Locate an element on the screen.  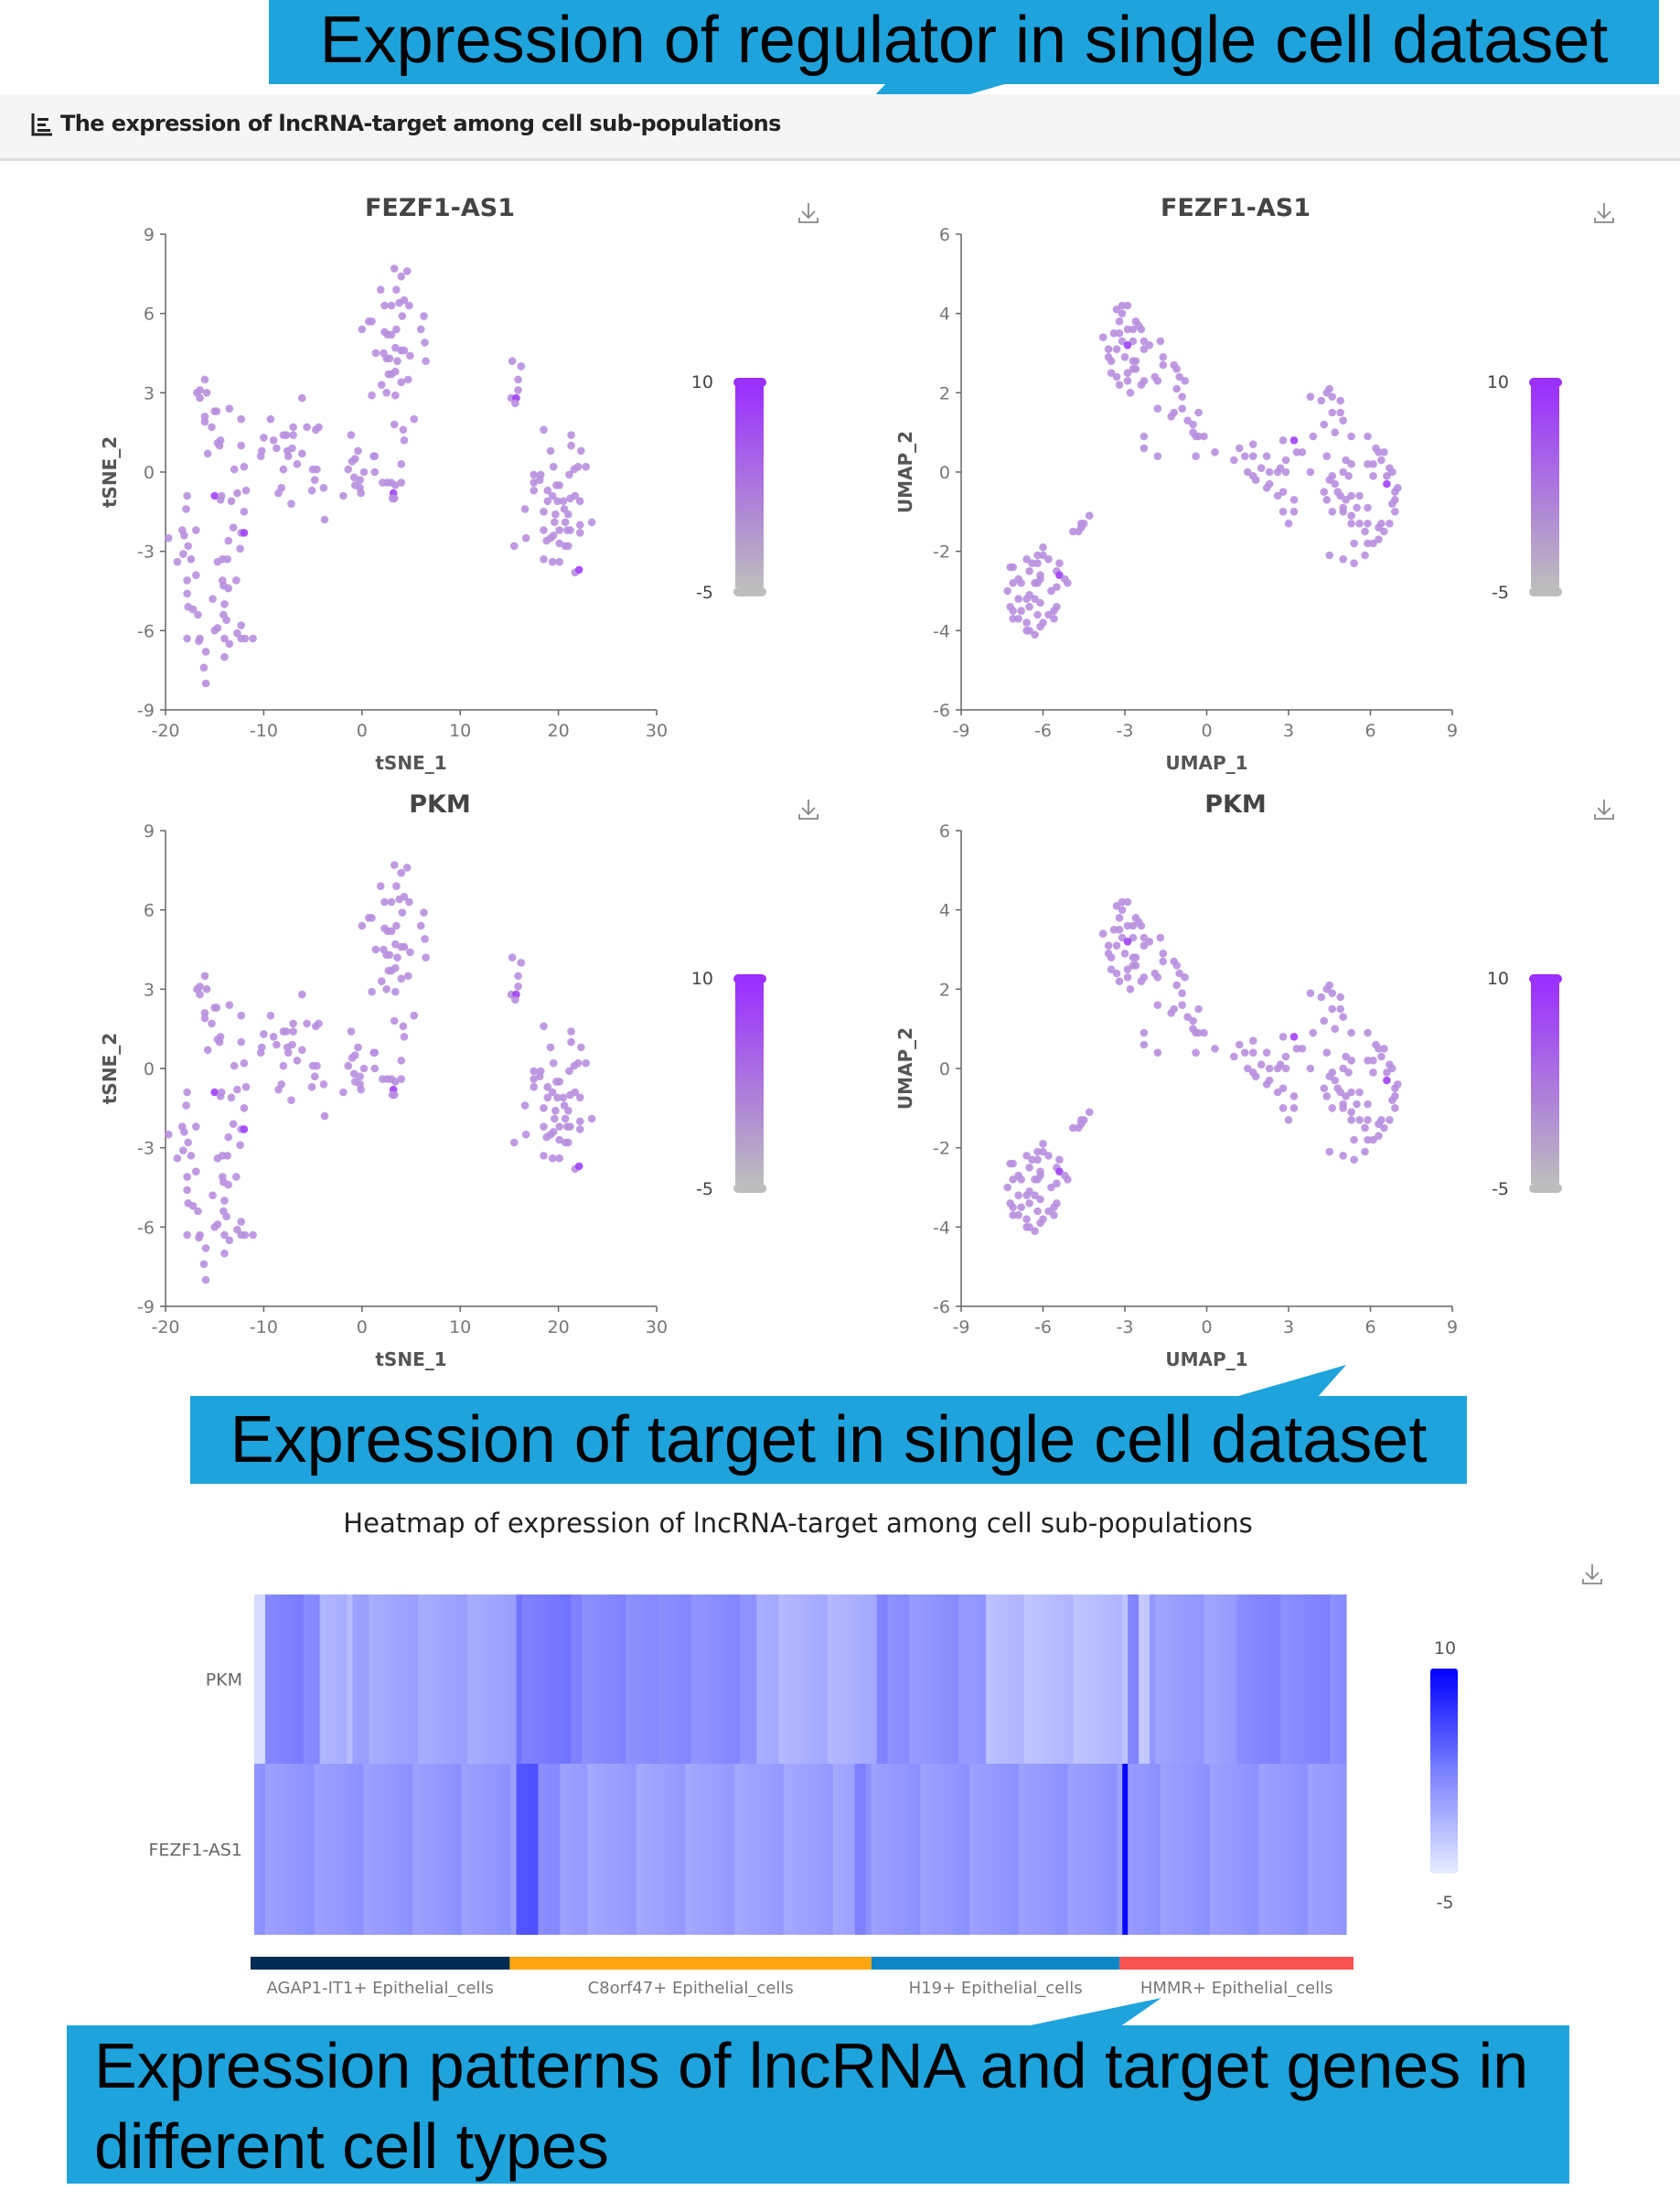
heatmap-row-fezf1-as1 is located at coordinates (800, 1849).